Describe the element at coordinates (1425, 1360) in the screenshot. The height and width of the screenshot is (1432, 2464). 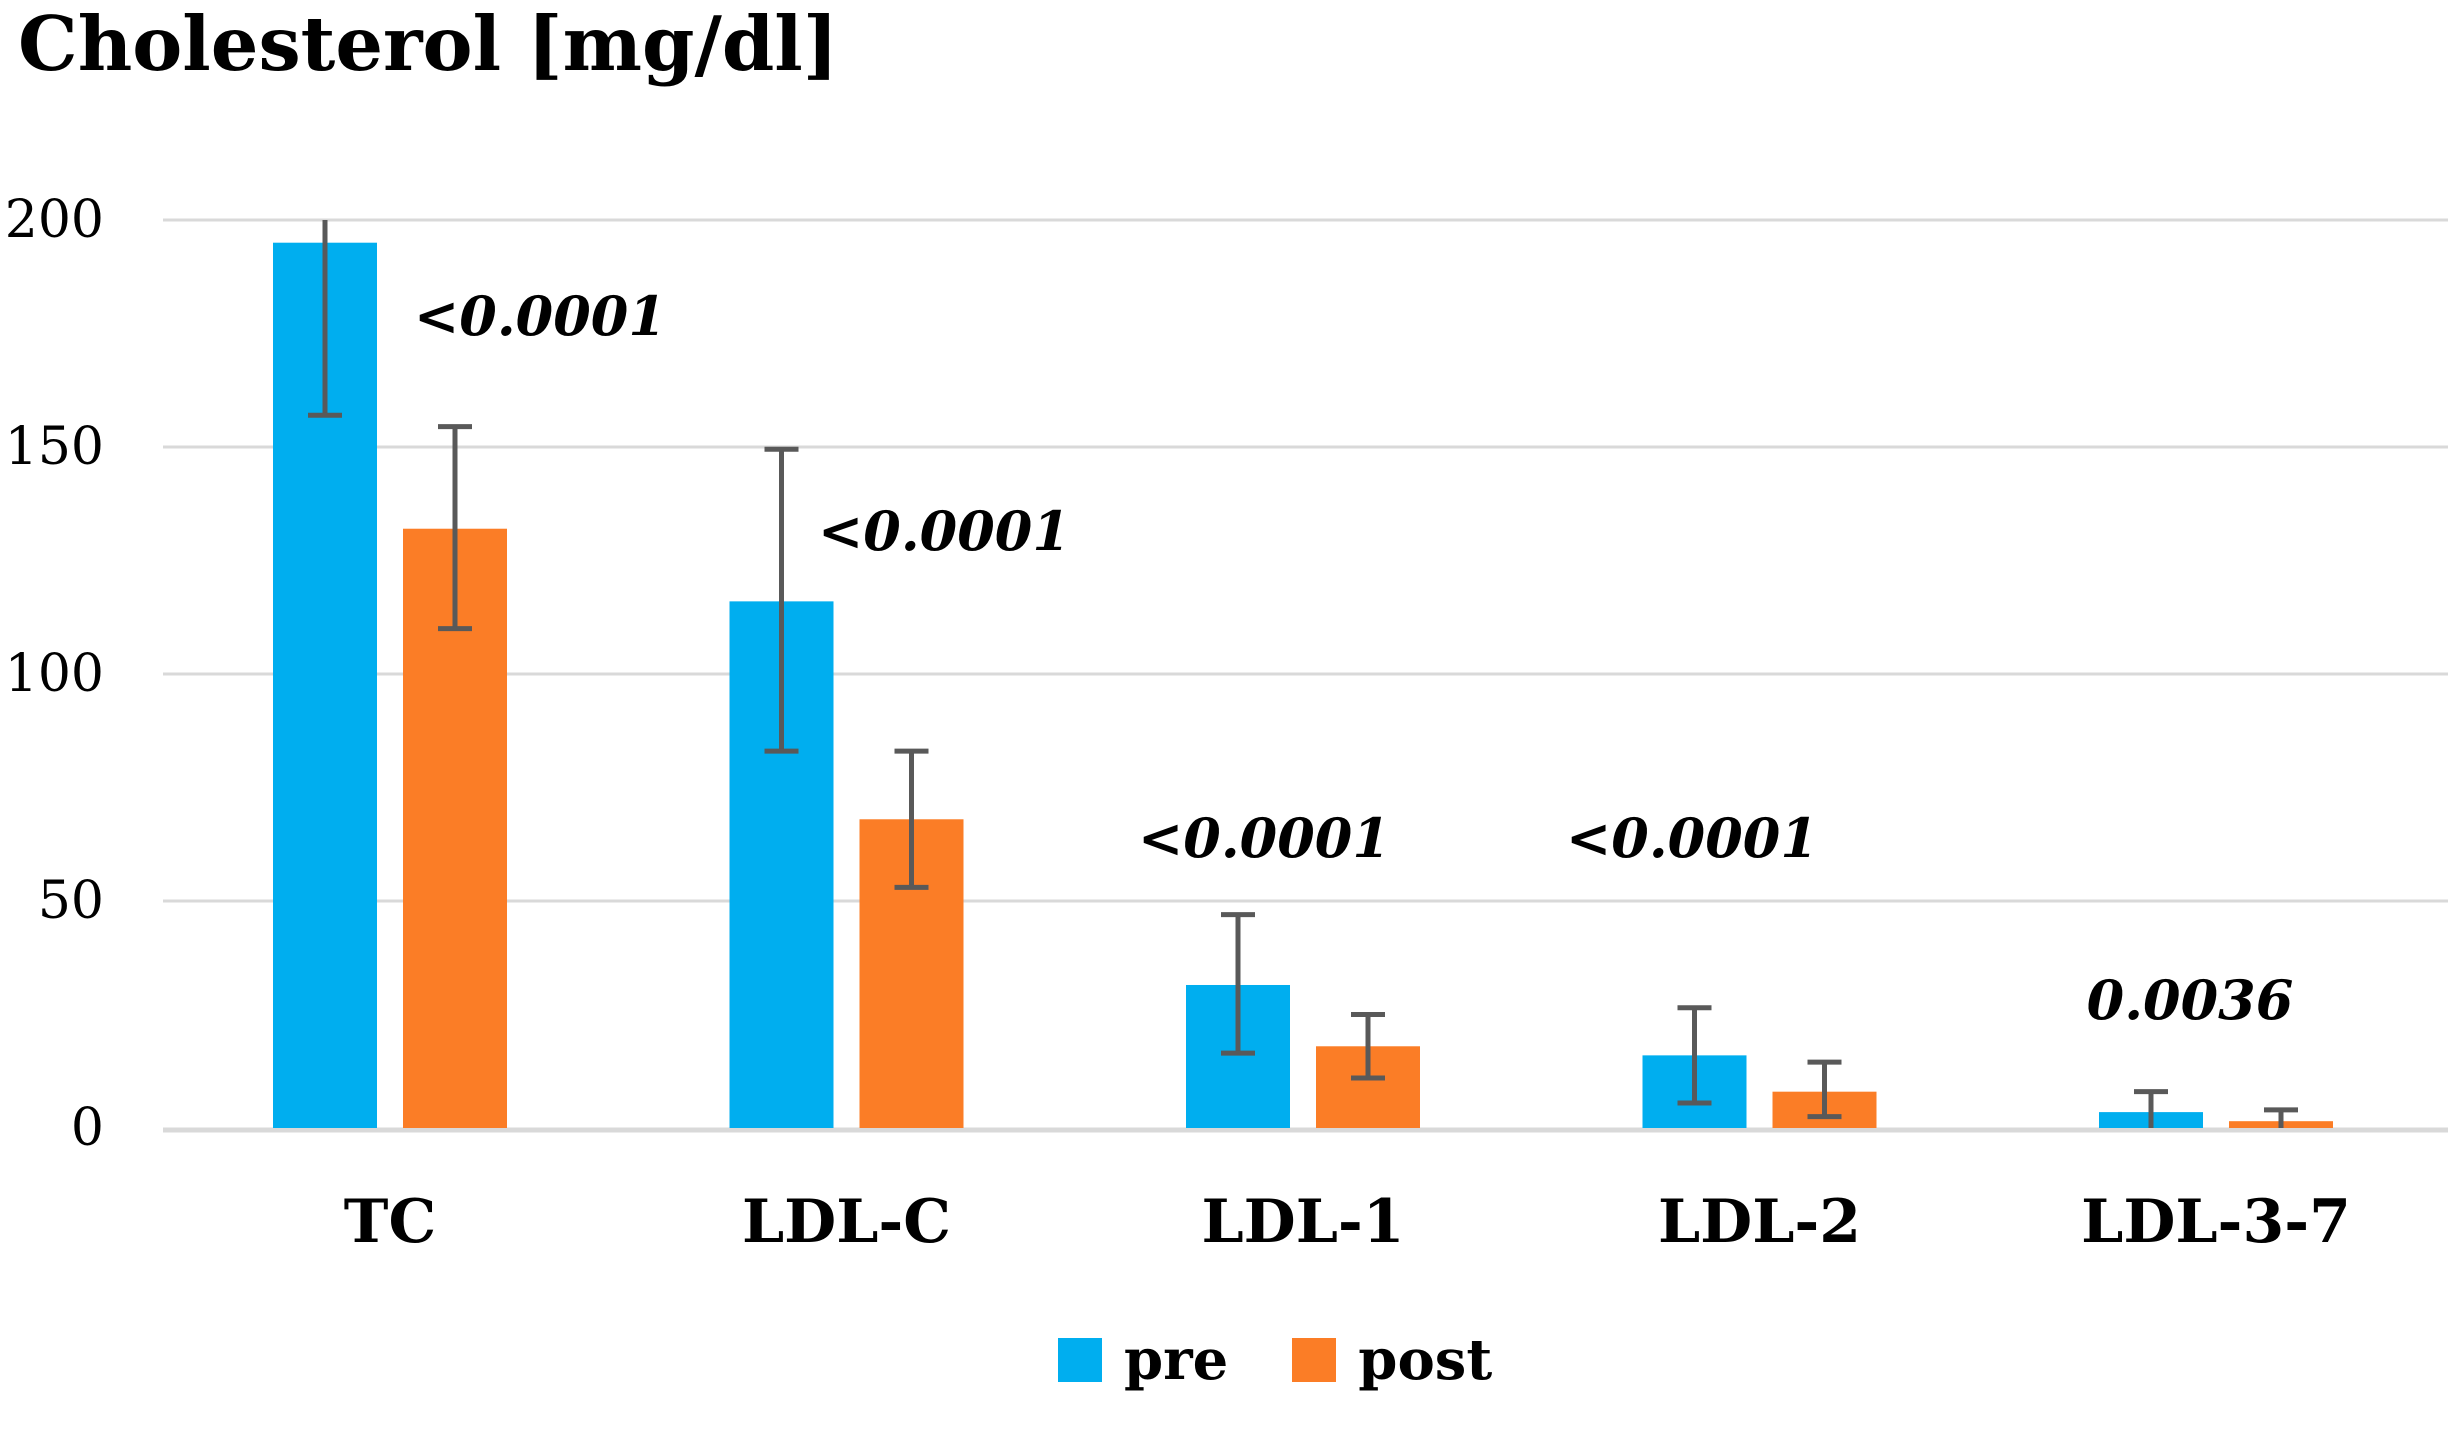
I see `legend-label-post: post` at that location.